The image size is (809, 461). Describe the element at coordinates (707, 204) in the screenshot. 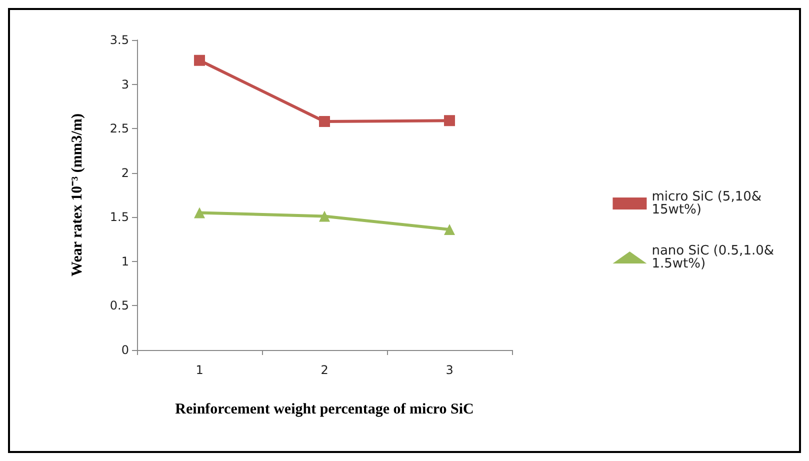

I see `legend-label: micro SiC (5,10&15wt%)` at that location.